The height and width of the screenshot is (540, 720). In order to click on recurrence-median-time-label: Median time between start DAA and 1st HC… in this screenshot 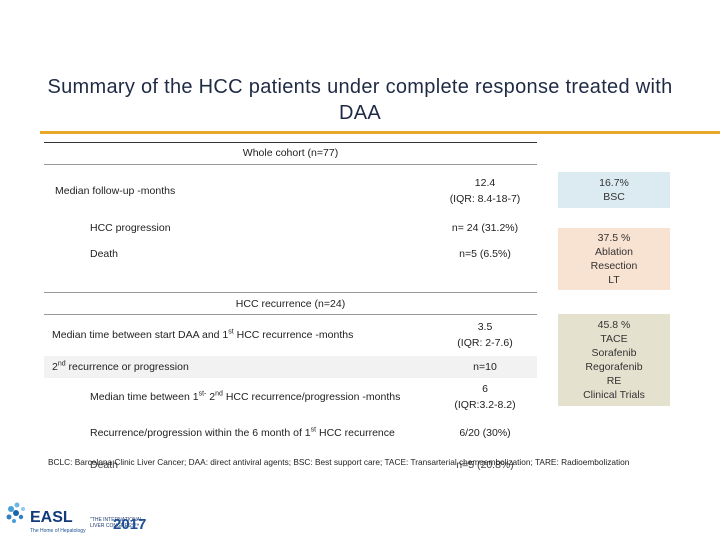, I will do `click(203, 335)`.